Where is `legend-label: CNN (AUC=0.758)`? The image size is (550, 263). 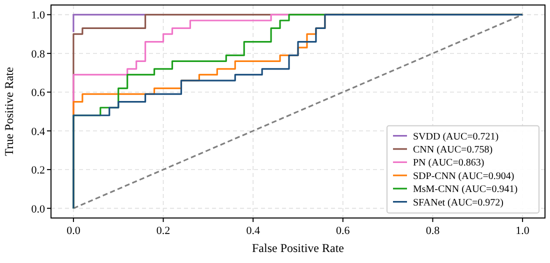
legend-label: CNN (AUC=0.758) is located at coordinates (453, 150).